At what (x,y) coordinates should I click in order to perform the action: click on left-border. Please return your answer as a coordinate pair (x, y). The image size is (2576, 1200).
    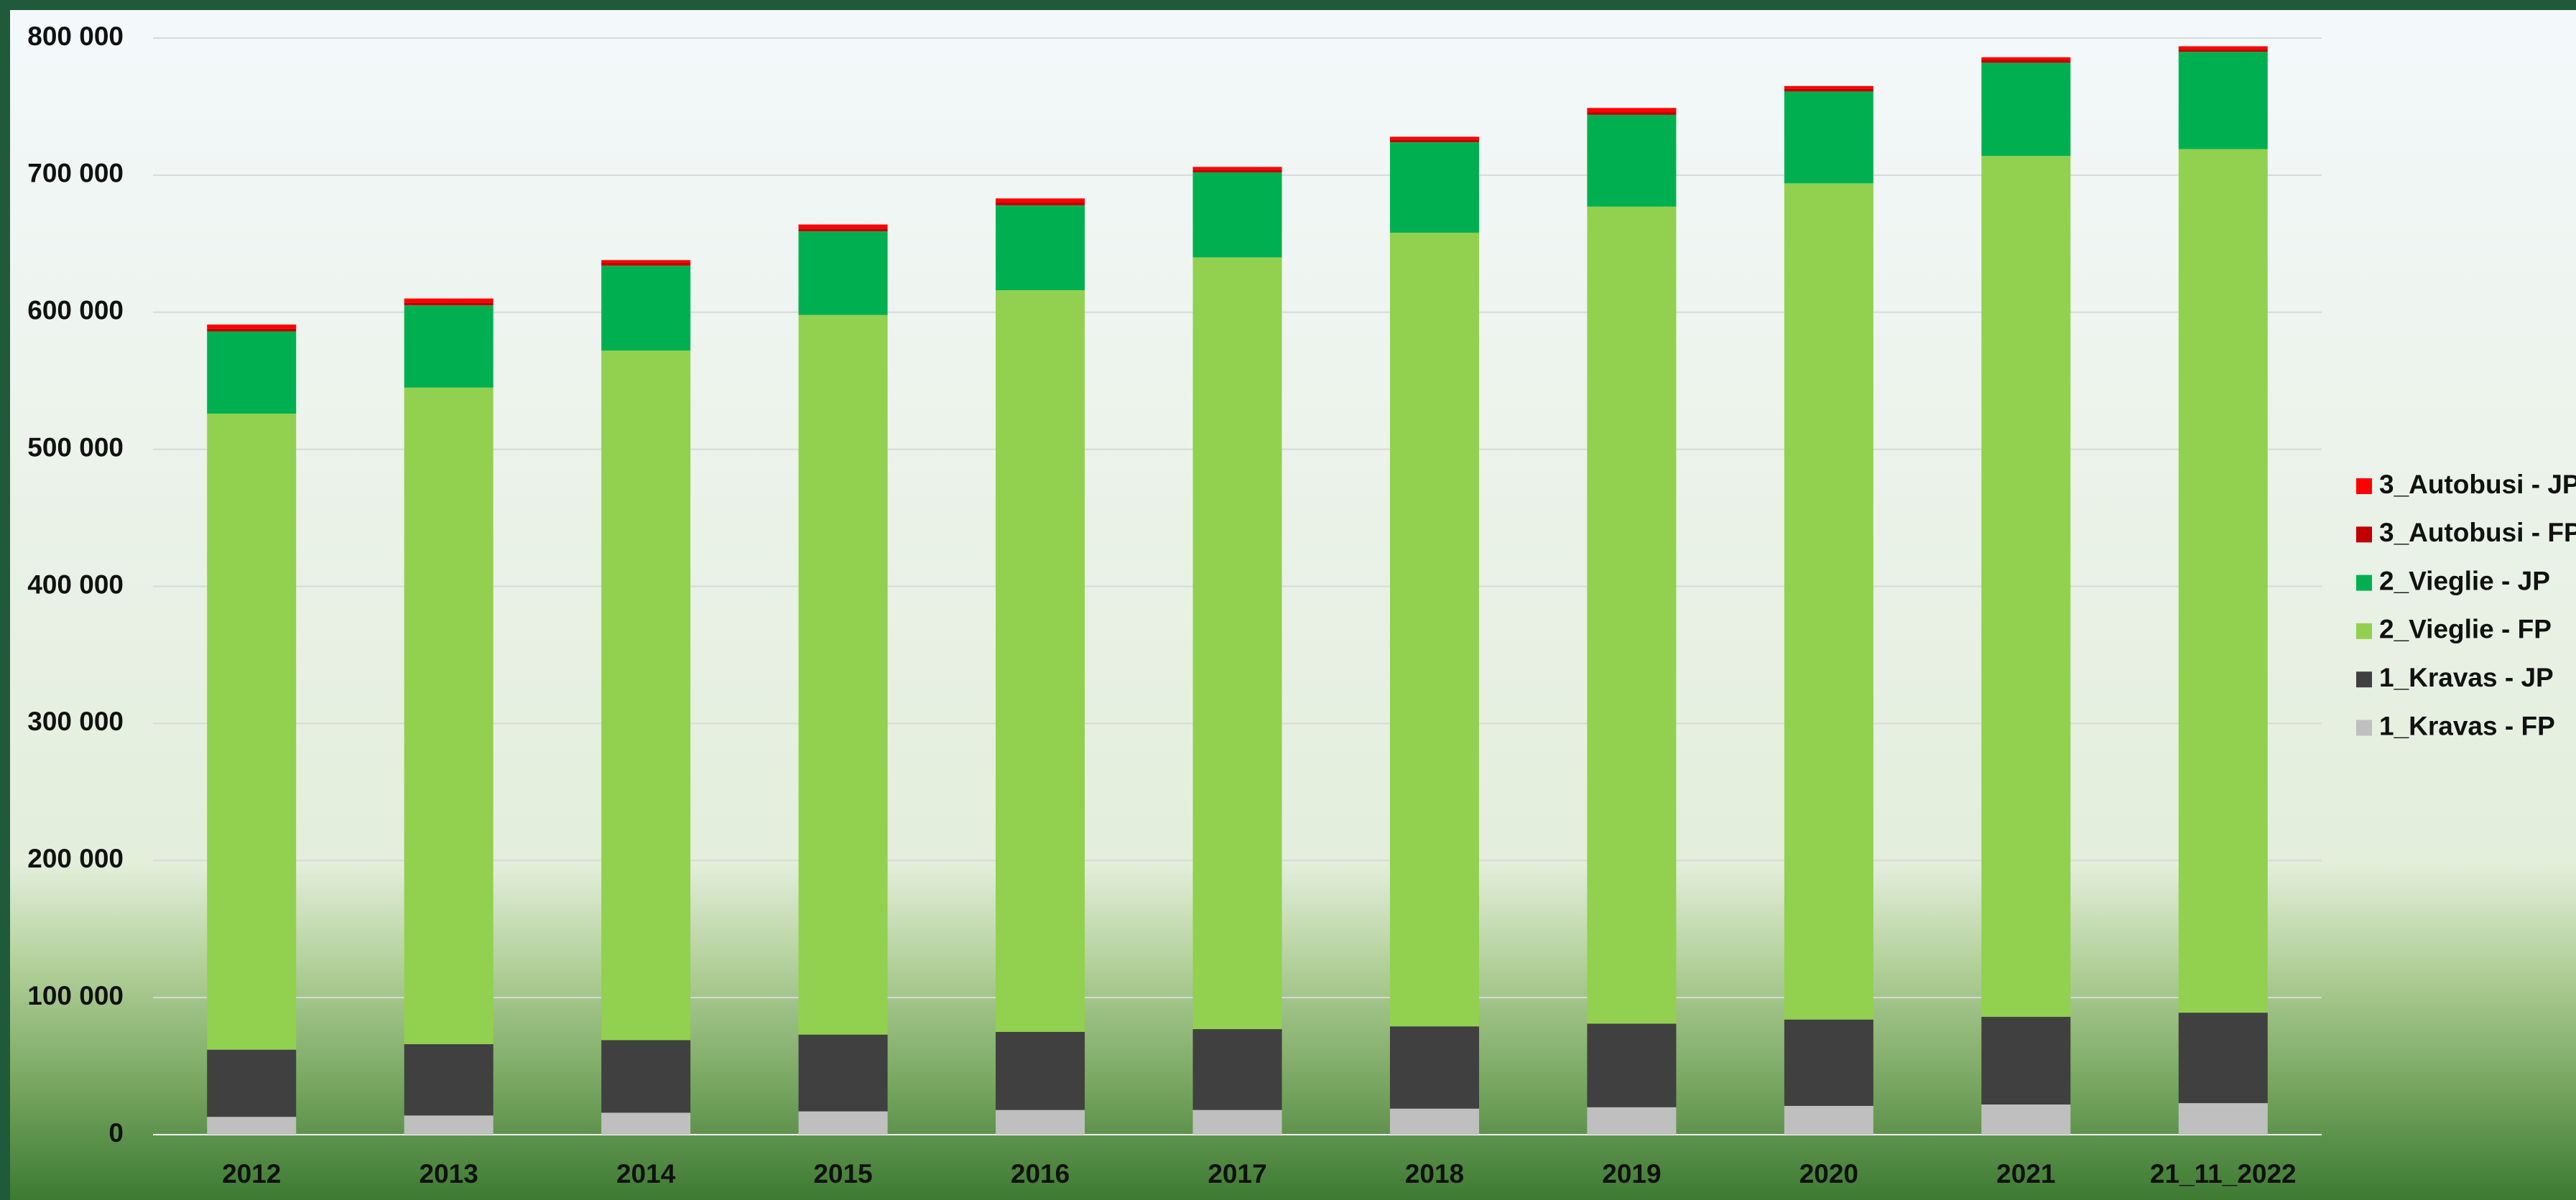
    Looking at the image, I should click on (5, 600).